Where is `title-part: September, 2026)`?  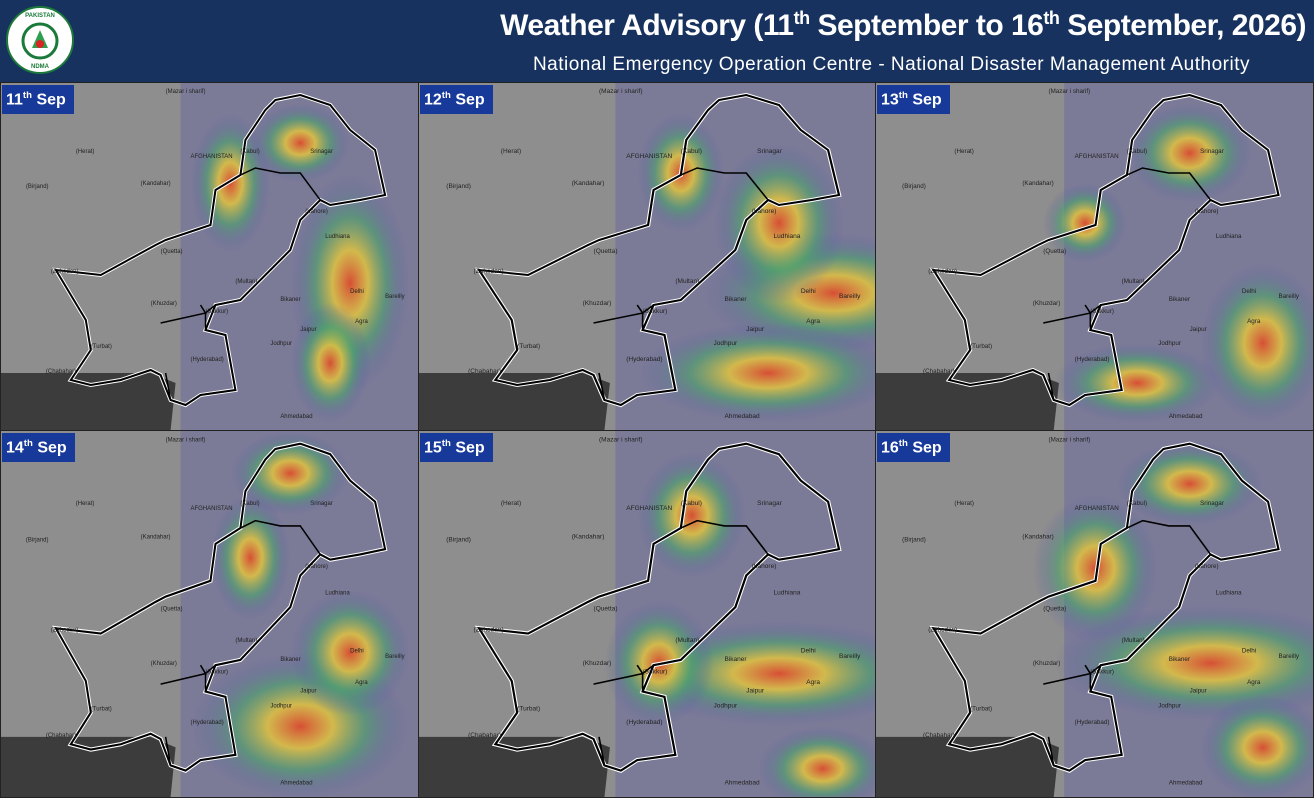
title-part: September, 2026) is located at coordinates (1182, 25).